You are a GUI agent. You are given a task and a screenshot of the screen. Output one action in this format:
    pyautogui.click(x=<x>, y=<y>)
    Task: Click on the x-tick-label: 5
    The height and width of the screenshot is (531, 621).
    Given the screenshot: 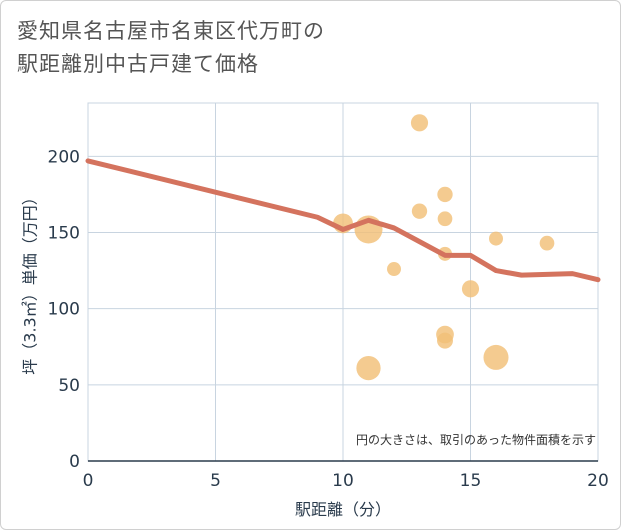 What is the action you would take?
    pyautogui.click(x=215, y=481)
    